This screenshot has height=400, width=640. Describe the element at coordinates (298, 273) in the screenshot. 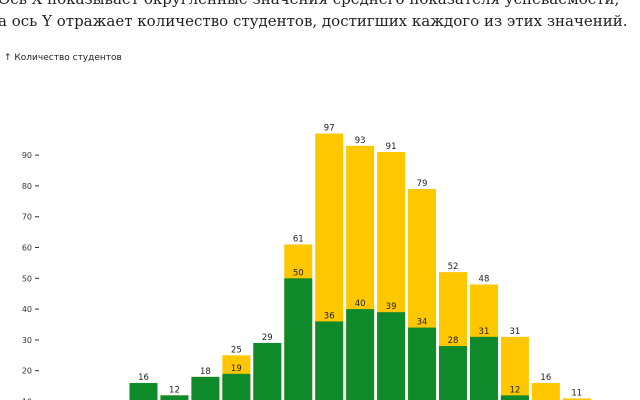

I see `bar-segment-label: 50` at that location.